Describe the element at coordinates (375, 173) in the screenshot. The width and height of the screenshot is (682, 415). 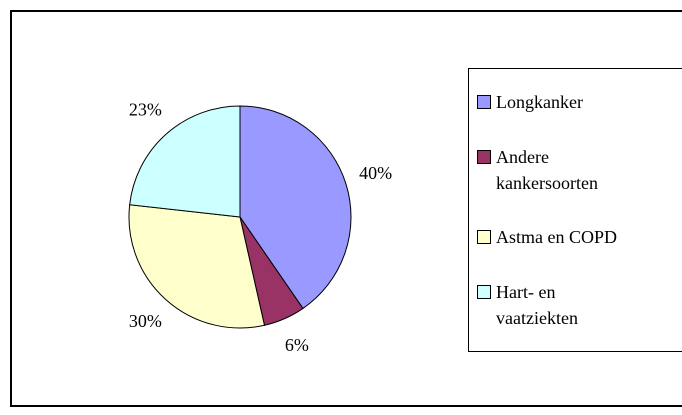
I see `data-label: 40%` at that location.